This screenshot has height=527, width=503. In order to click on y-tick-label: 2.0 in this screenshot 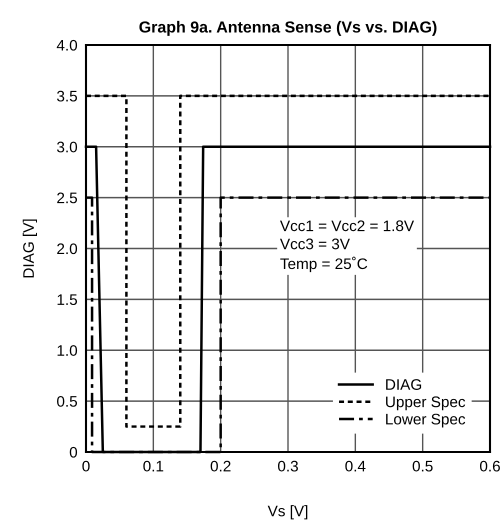, I will do `click(67, 248)`.